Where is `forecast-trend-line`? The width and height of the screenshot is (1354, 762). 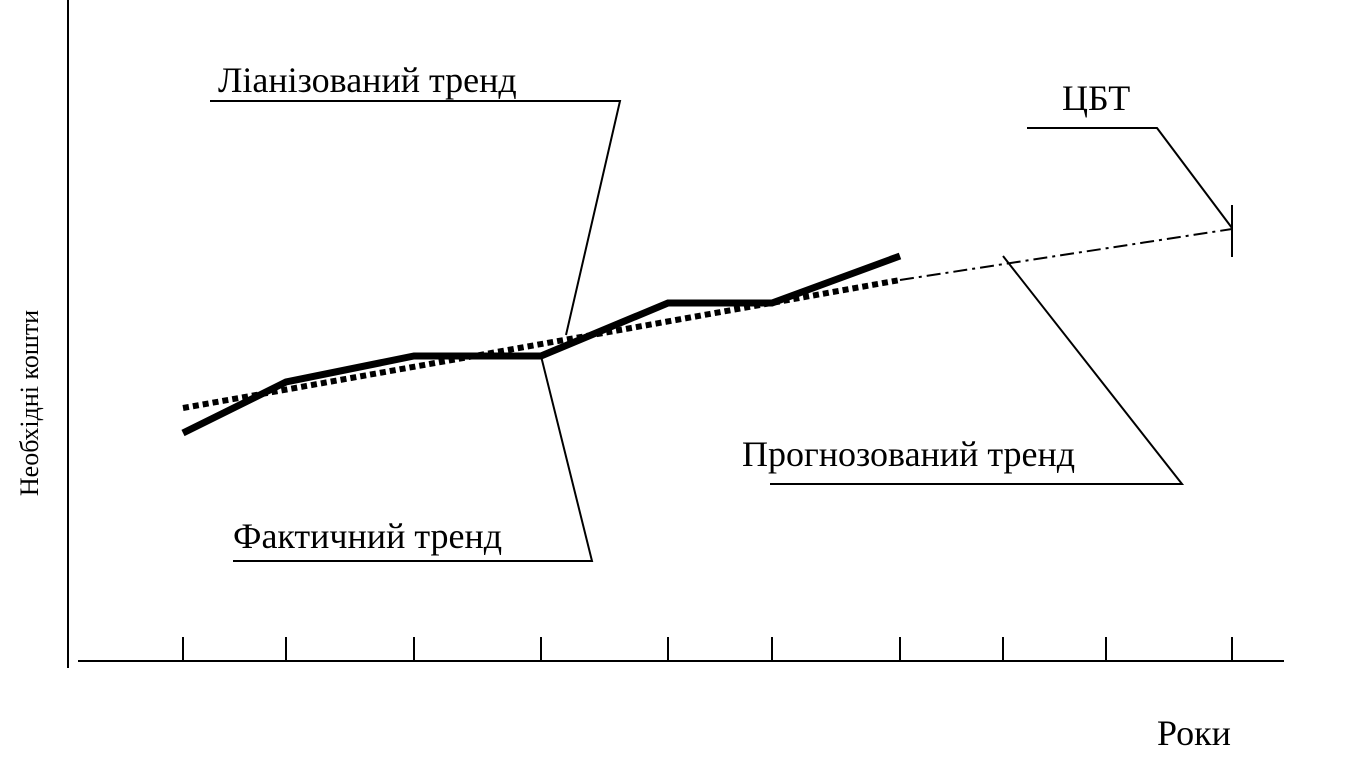 forecast-trend-line is located at coordinates (1066, 254).